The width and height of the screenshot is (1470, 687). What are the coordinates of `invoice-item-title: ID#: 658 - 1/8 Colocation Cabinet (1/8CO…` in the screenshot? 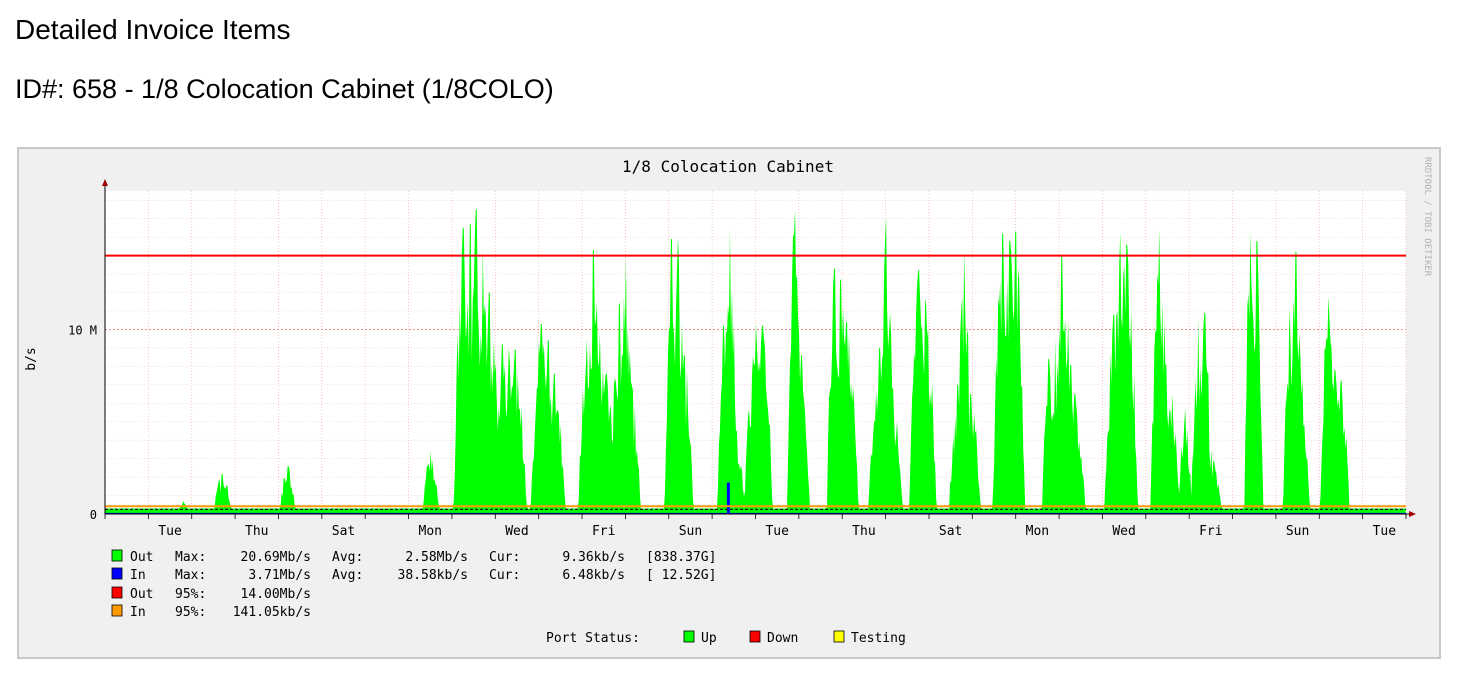 It's located at (284, 89).